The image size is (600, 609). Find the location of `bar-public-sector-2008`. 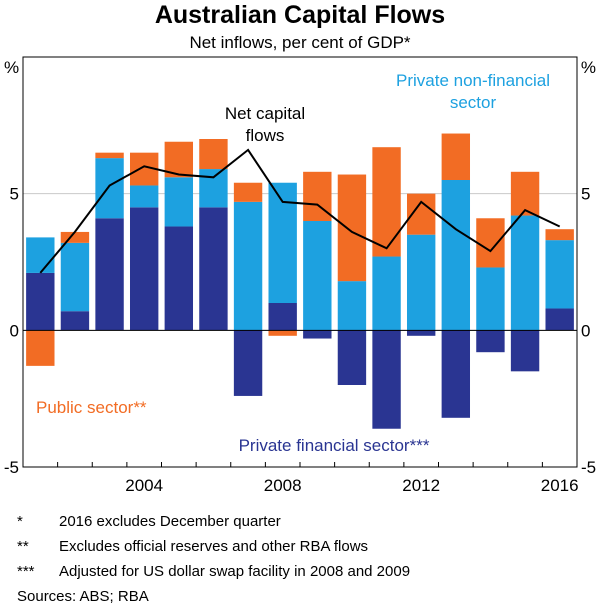

bar-public-sector-2008 is located at coordinates (282, 333).